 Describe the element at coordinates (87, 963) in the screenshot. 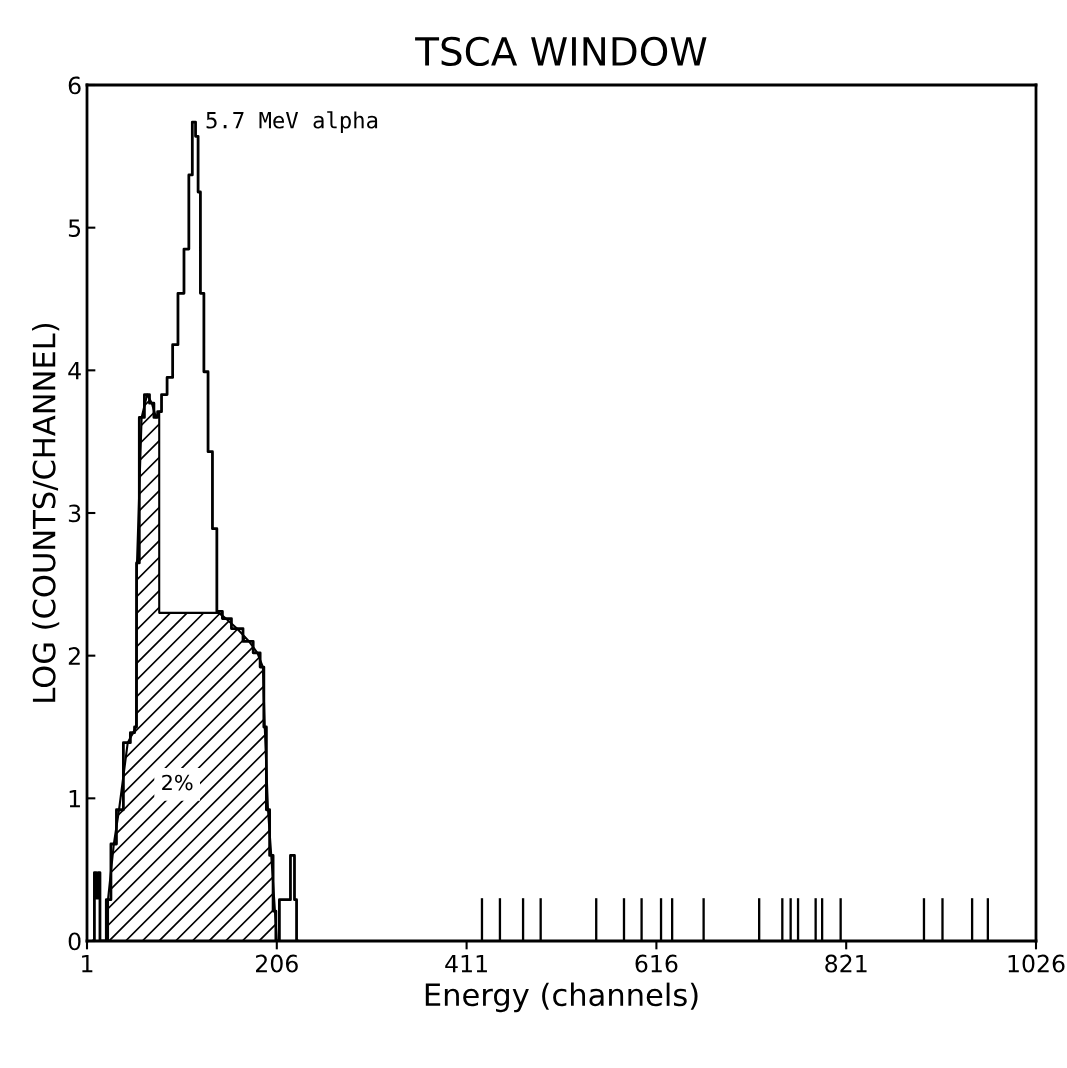

I see `x-tick-label: 1` at that location.